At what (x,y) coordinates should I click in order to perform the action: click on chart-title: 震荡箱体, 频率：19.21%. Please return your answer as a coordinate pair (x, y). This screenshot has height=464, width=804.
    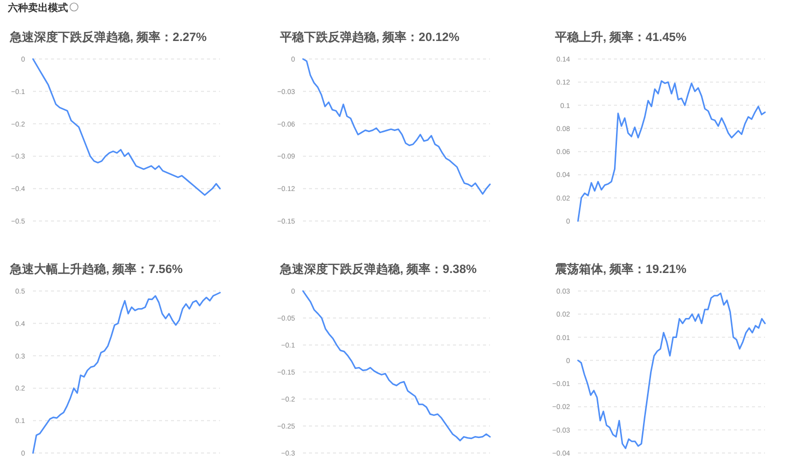
    Looking at the image, I should click on (620, 269).